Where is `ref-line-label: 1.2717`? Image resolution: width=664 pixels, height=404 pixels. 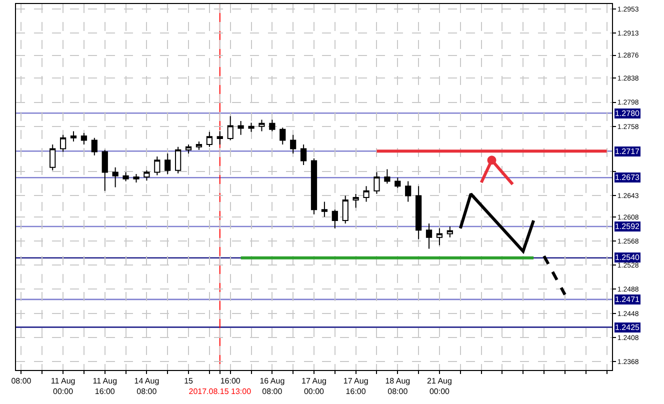
ref-line-label: 1.2717 is located at coordinates (627, 151).